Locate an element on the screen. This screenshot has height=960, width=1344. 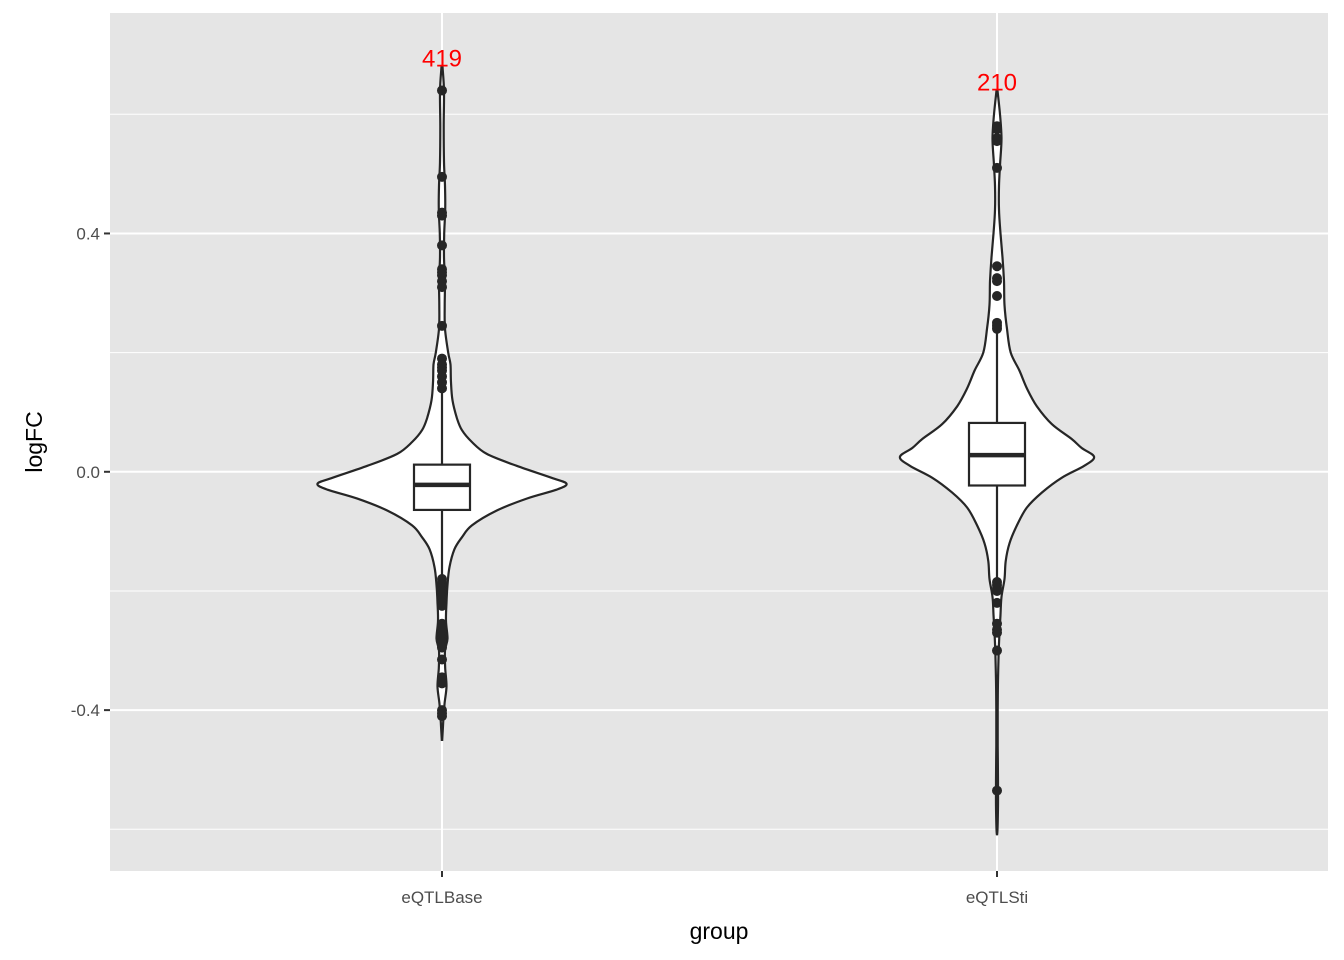
count-label-eQTLBase: 419 is located at coordinates (442, 59).